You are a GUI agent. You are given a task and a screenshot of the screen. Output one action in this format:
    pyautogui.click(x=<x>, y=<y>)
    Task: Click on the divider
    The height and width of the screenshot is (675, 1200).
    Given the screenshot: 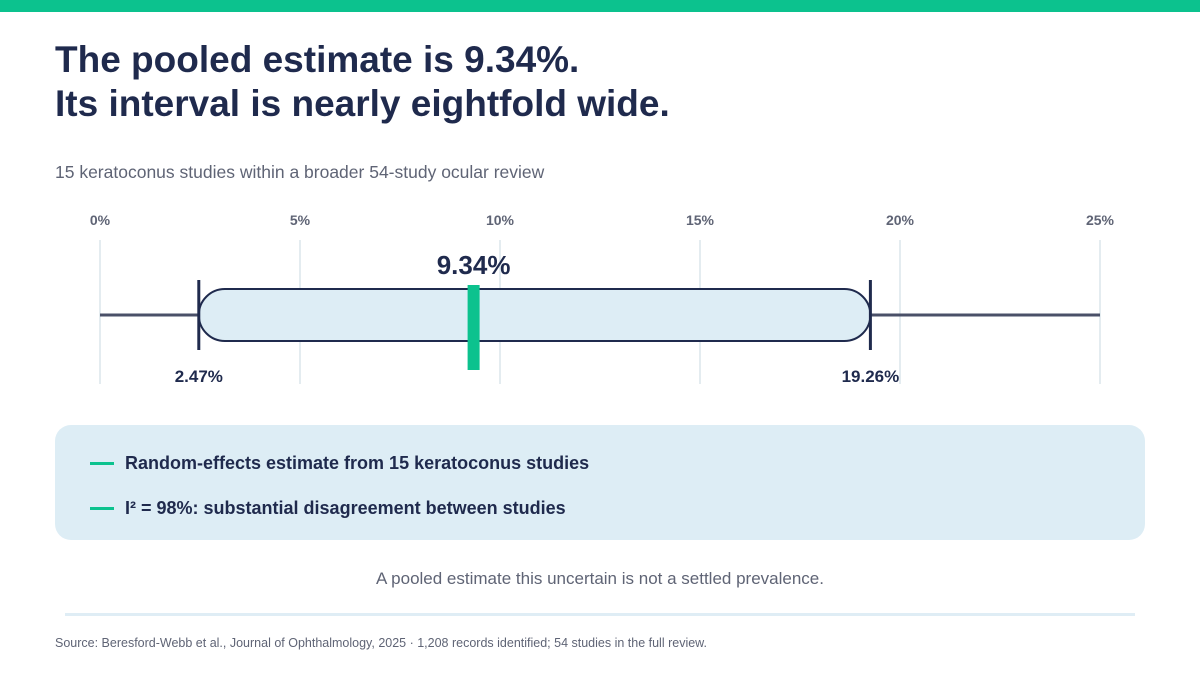 What is the action you would take?
    pyautogui.click(x=600, y=614)
    